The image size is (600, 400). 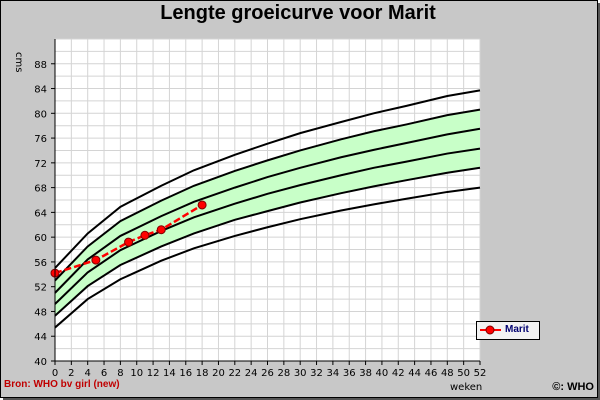 I want to click on source-label: Bron: WHO bv girl (new), so click(x=62, y=384).